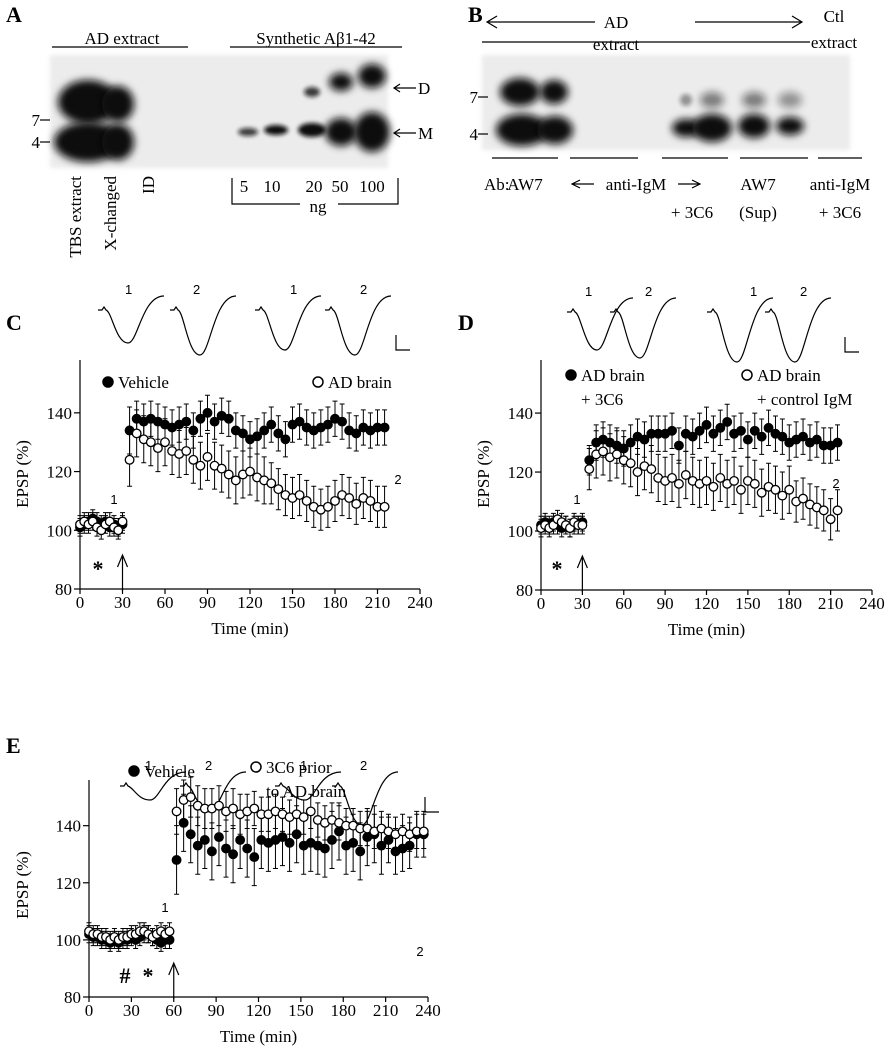  Describe the element at coordinates (69, 826) in the screenshot. I see `y-tick-label: 140` at that location.